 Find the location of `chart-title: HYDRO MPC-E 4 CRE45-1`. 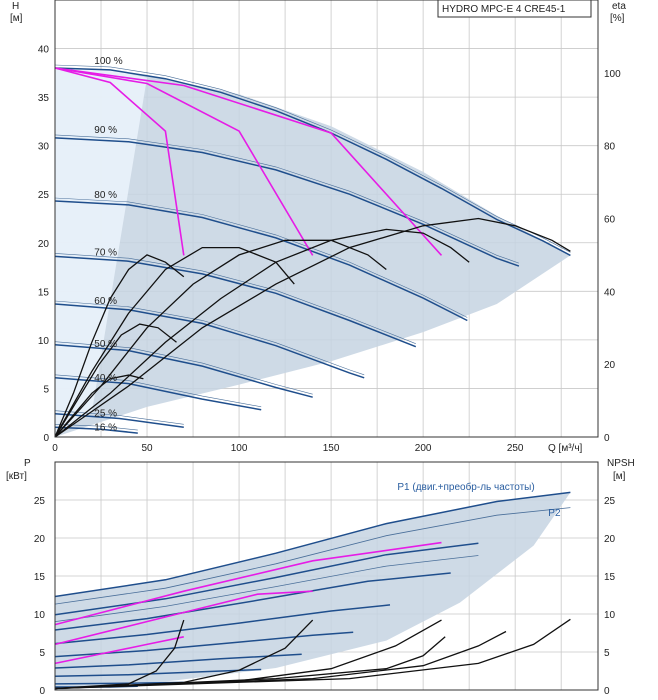

chart-title: HYDRO MPC-E 4 CRE45-1 is located at coordinates (504, 9).